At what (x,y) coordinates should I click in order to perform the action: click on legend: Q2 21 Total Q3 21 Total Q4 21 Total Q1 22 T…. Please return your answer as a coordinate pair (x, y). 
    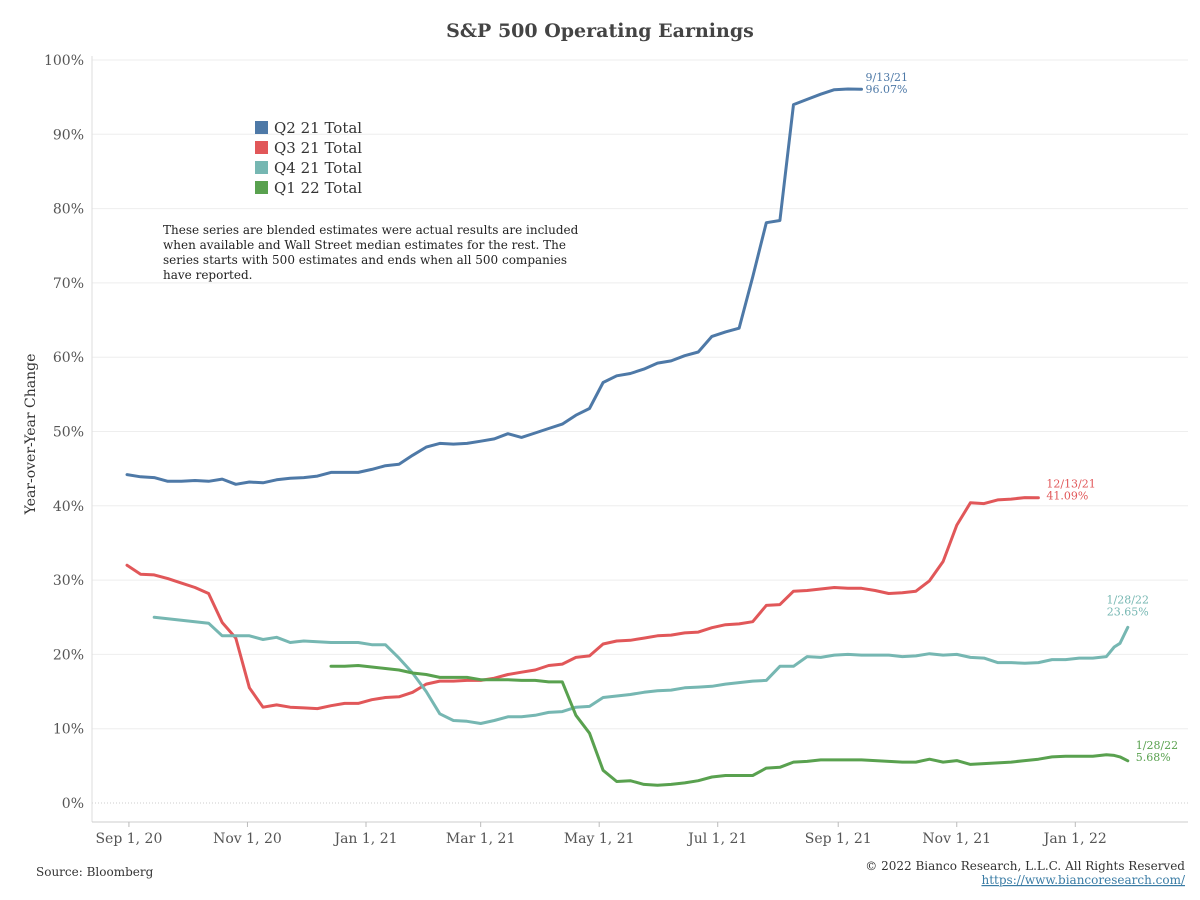
    Looking at the image, I should click on (308, 158).